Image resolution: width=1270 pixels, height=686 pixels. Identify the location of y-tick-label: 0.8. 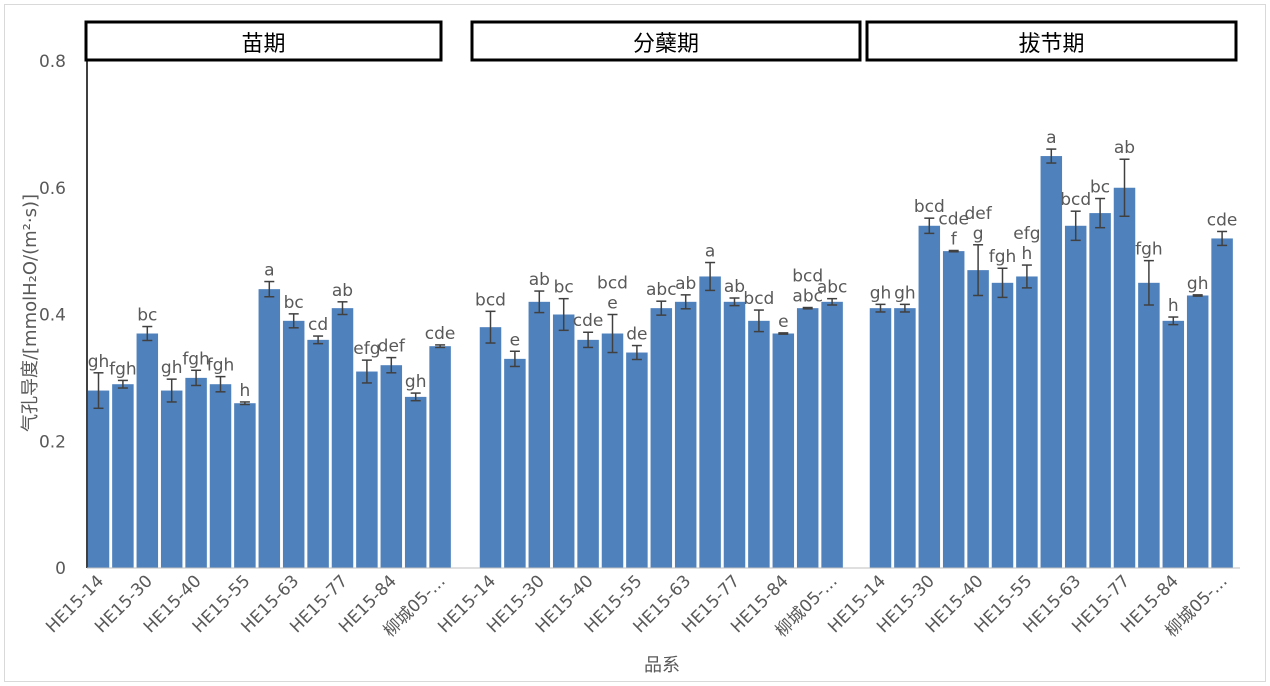
(52, 62).